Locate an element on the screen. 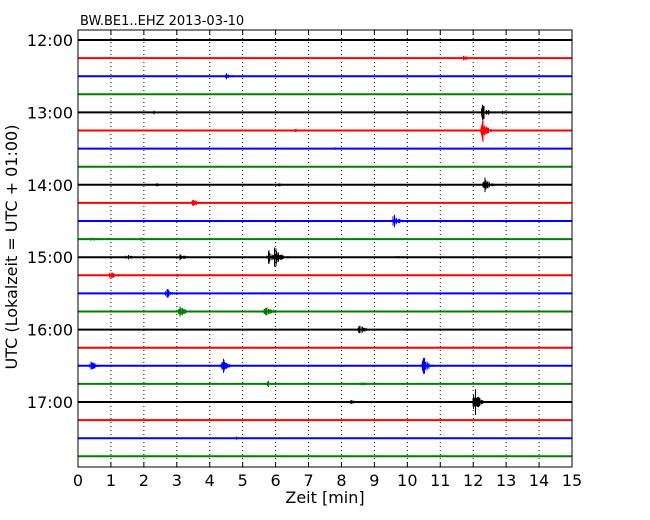  trace-13:00 is located at coordinates (325, 112).